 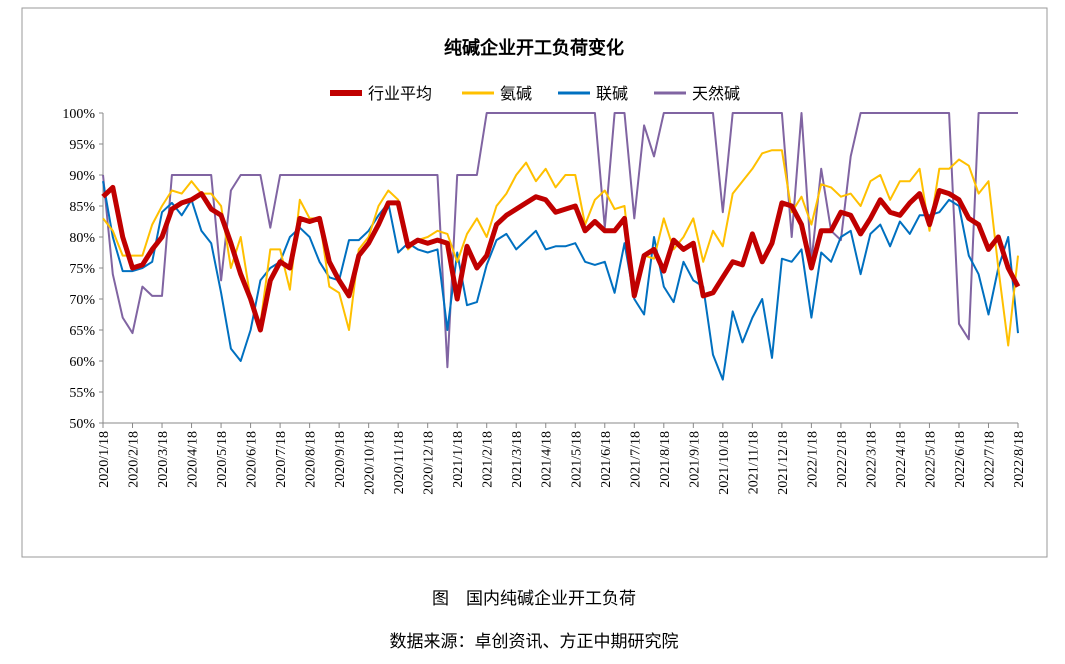 What do you see at coordinates (370, 463) in the screenshot?
I see `x-tick-label: 2020/10/18` at bounding box center [370, 463].